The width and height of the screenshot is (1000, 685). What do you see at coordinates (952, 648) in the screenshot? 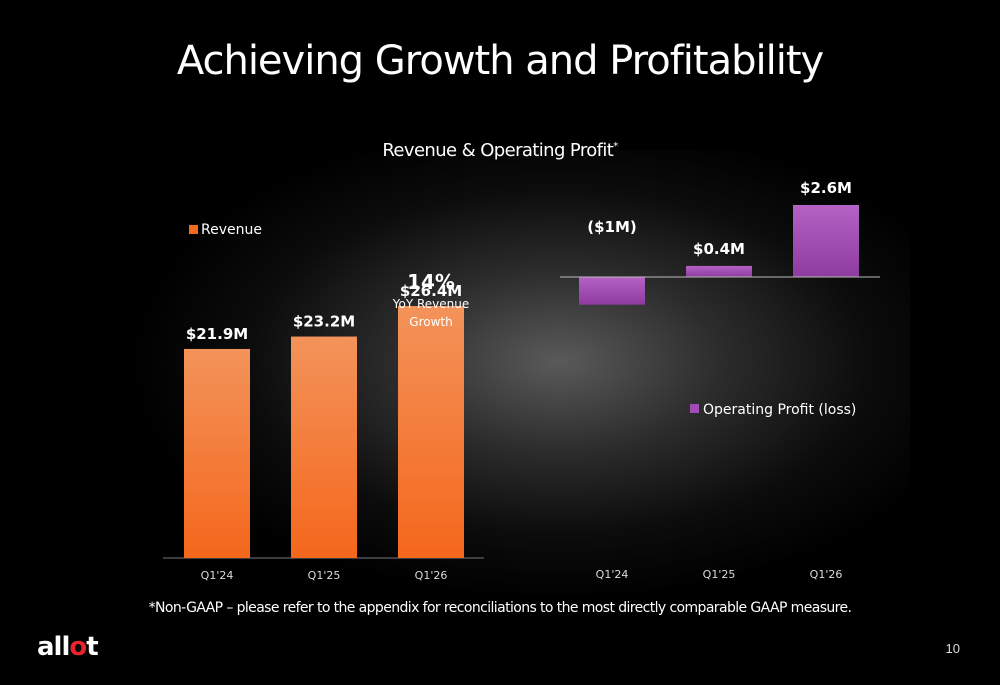
I see `page-number: 10` at bounding box center [952, 648].